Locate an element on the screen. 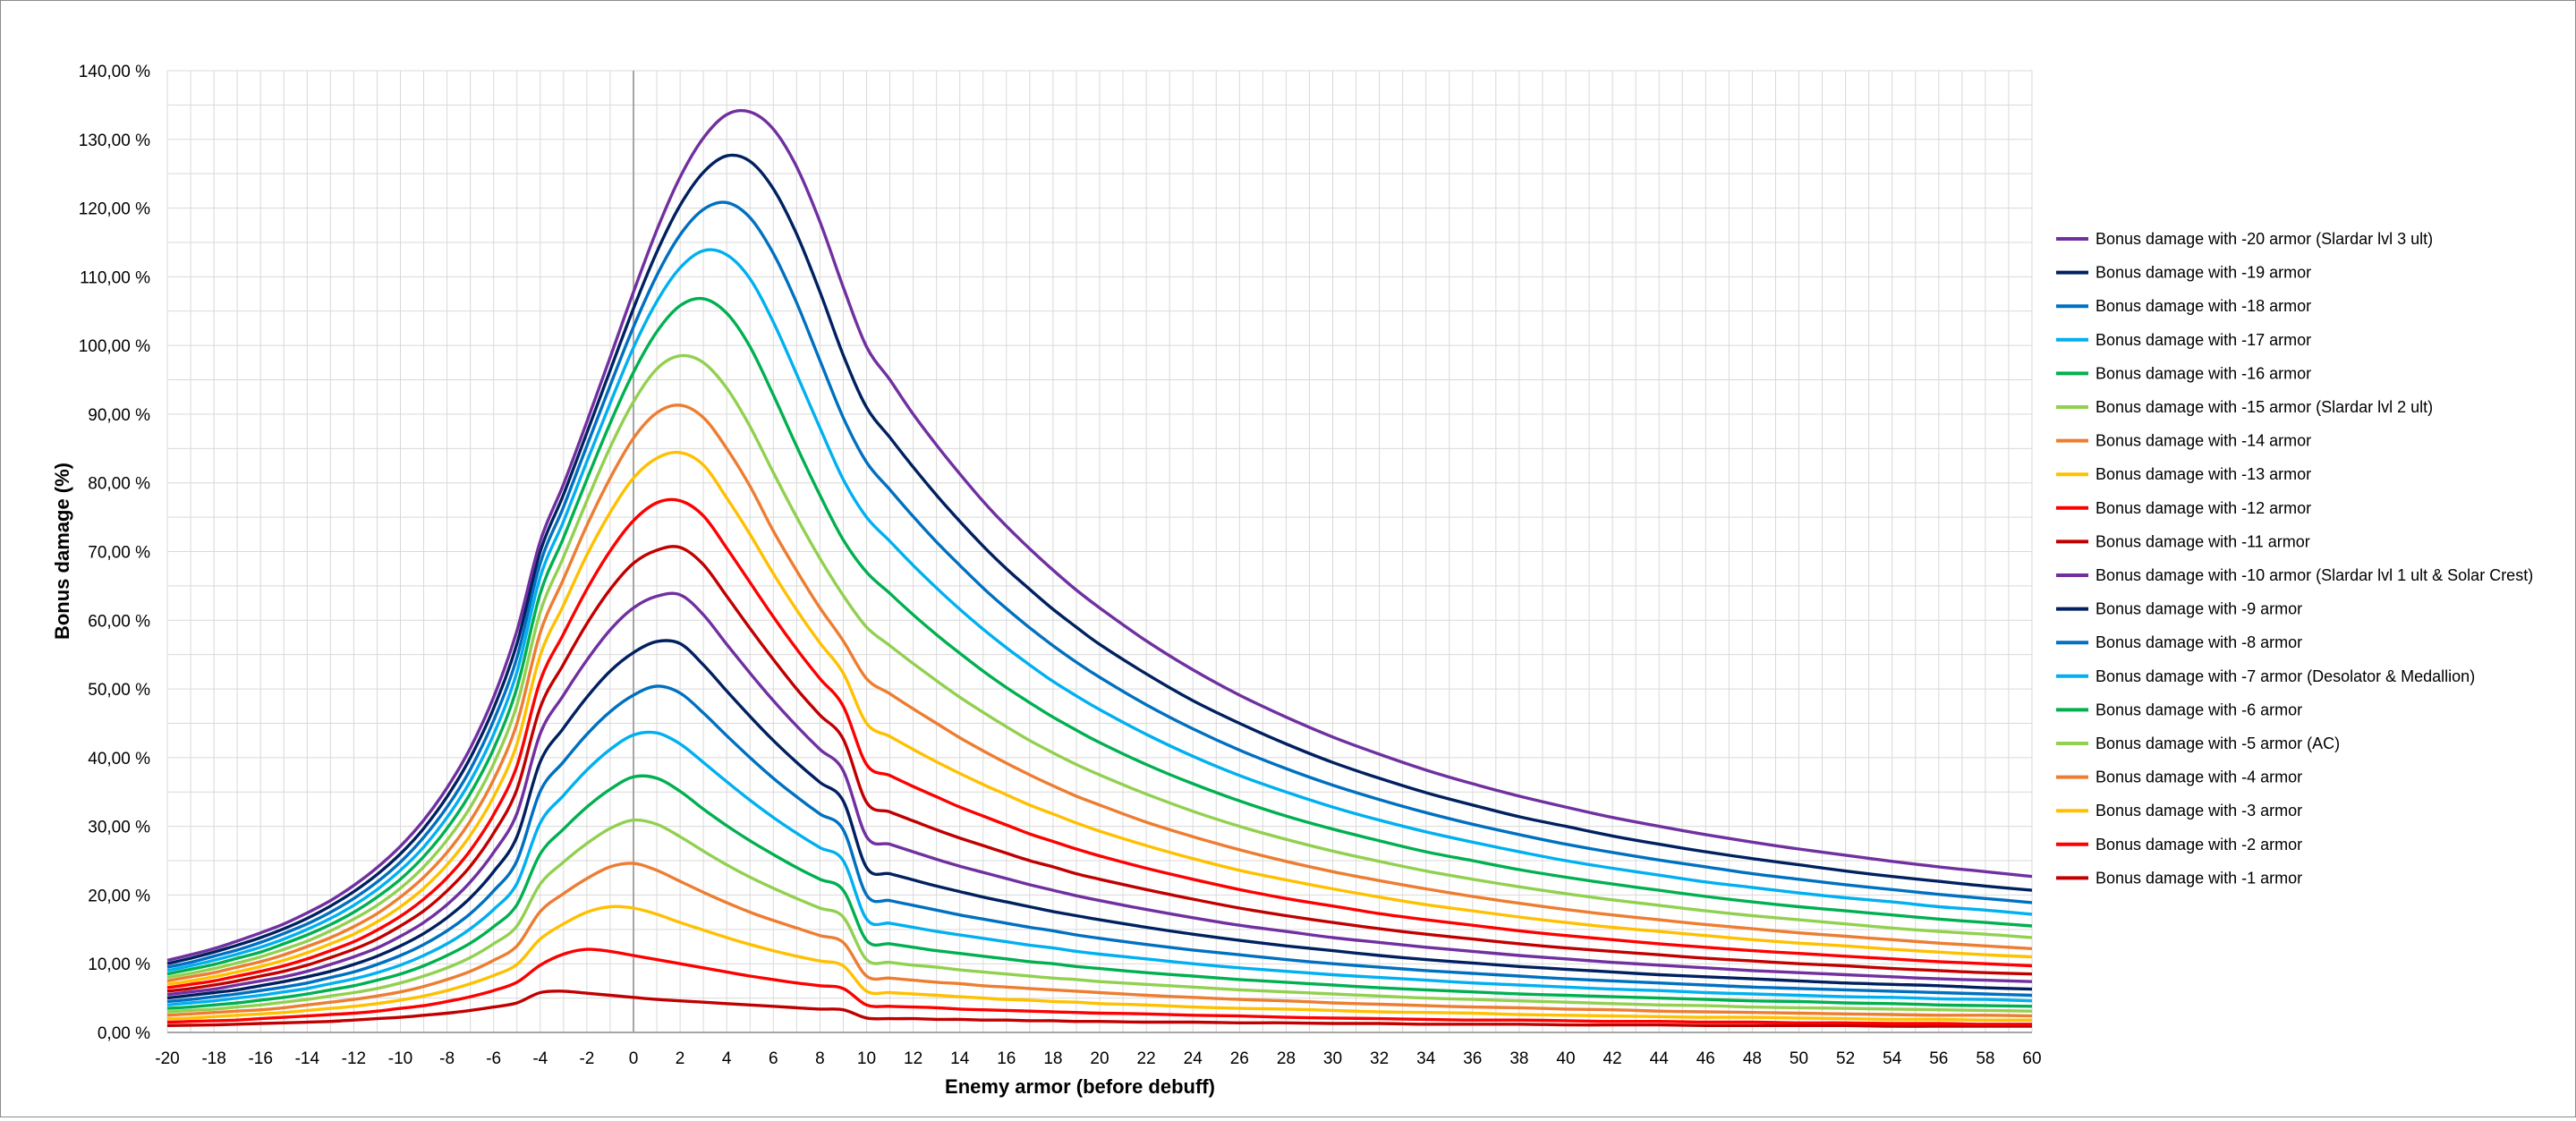 This screenshot has width=2576, height=1121. x-tick-label: 54 is located at coordinates (1893, 1058).